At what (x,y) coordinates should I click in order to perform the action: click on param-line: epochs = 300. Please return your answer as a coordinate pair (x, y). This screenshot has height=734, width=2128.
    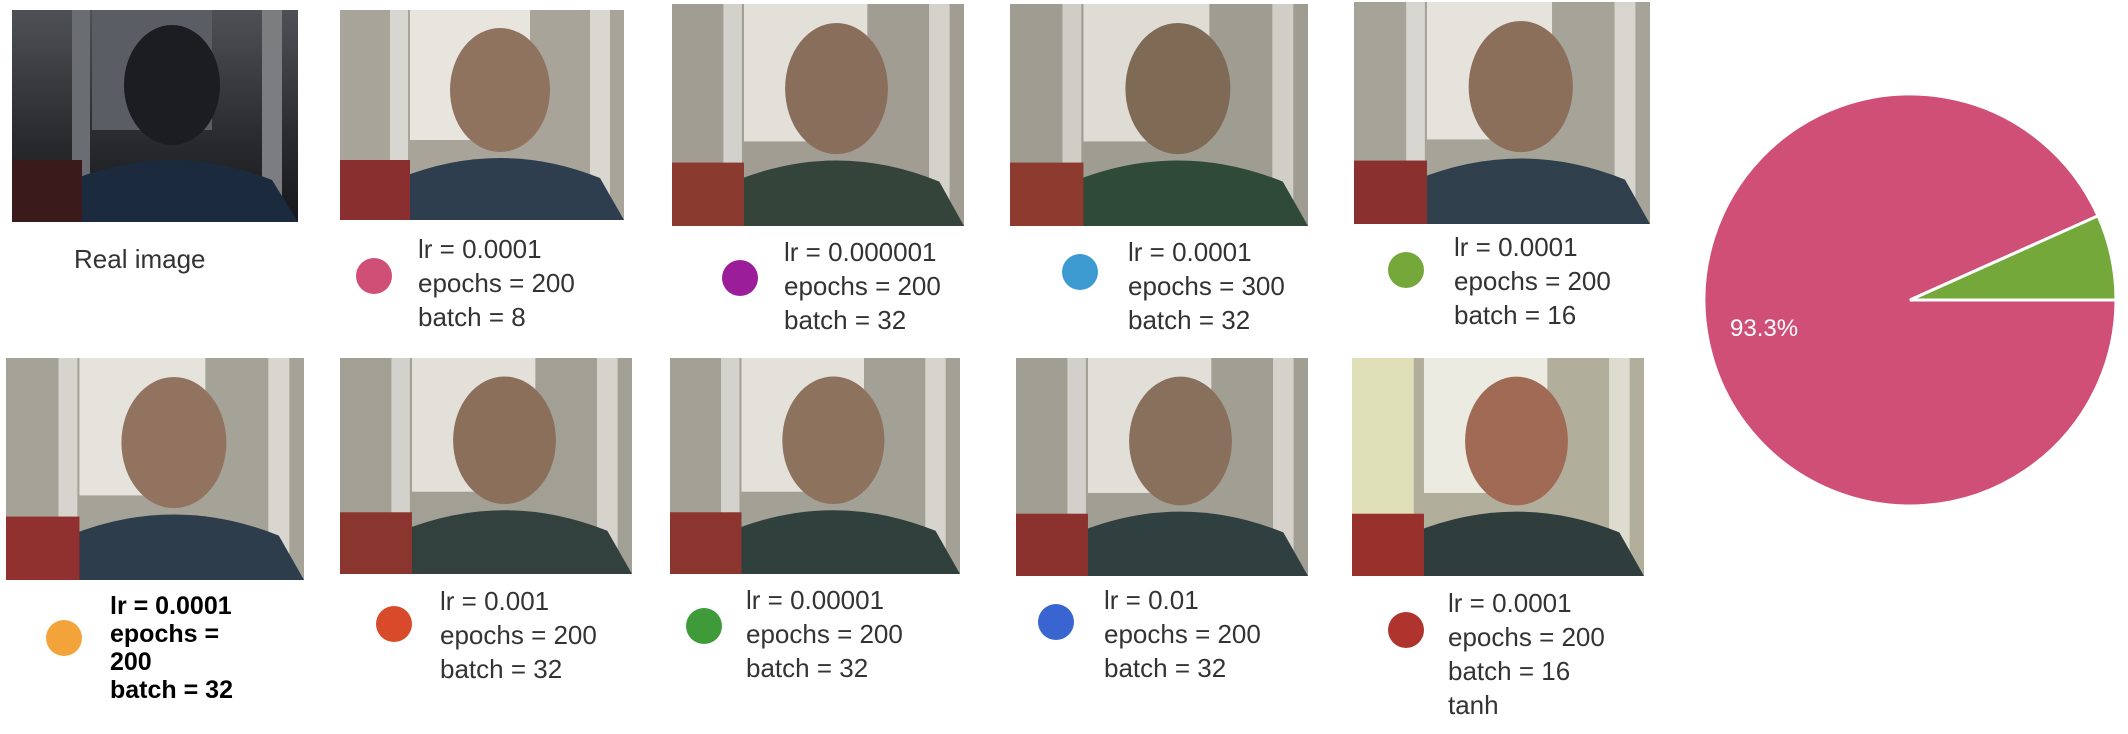
    Looking at the image, I should click on (1206, 286).